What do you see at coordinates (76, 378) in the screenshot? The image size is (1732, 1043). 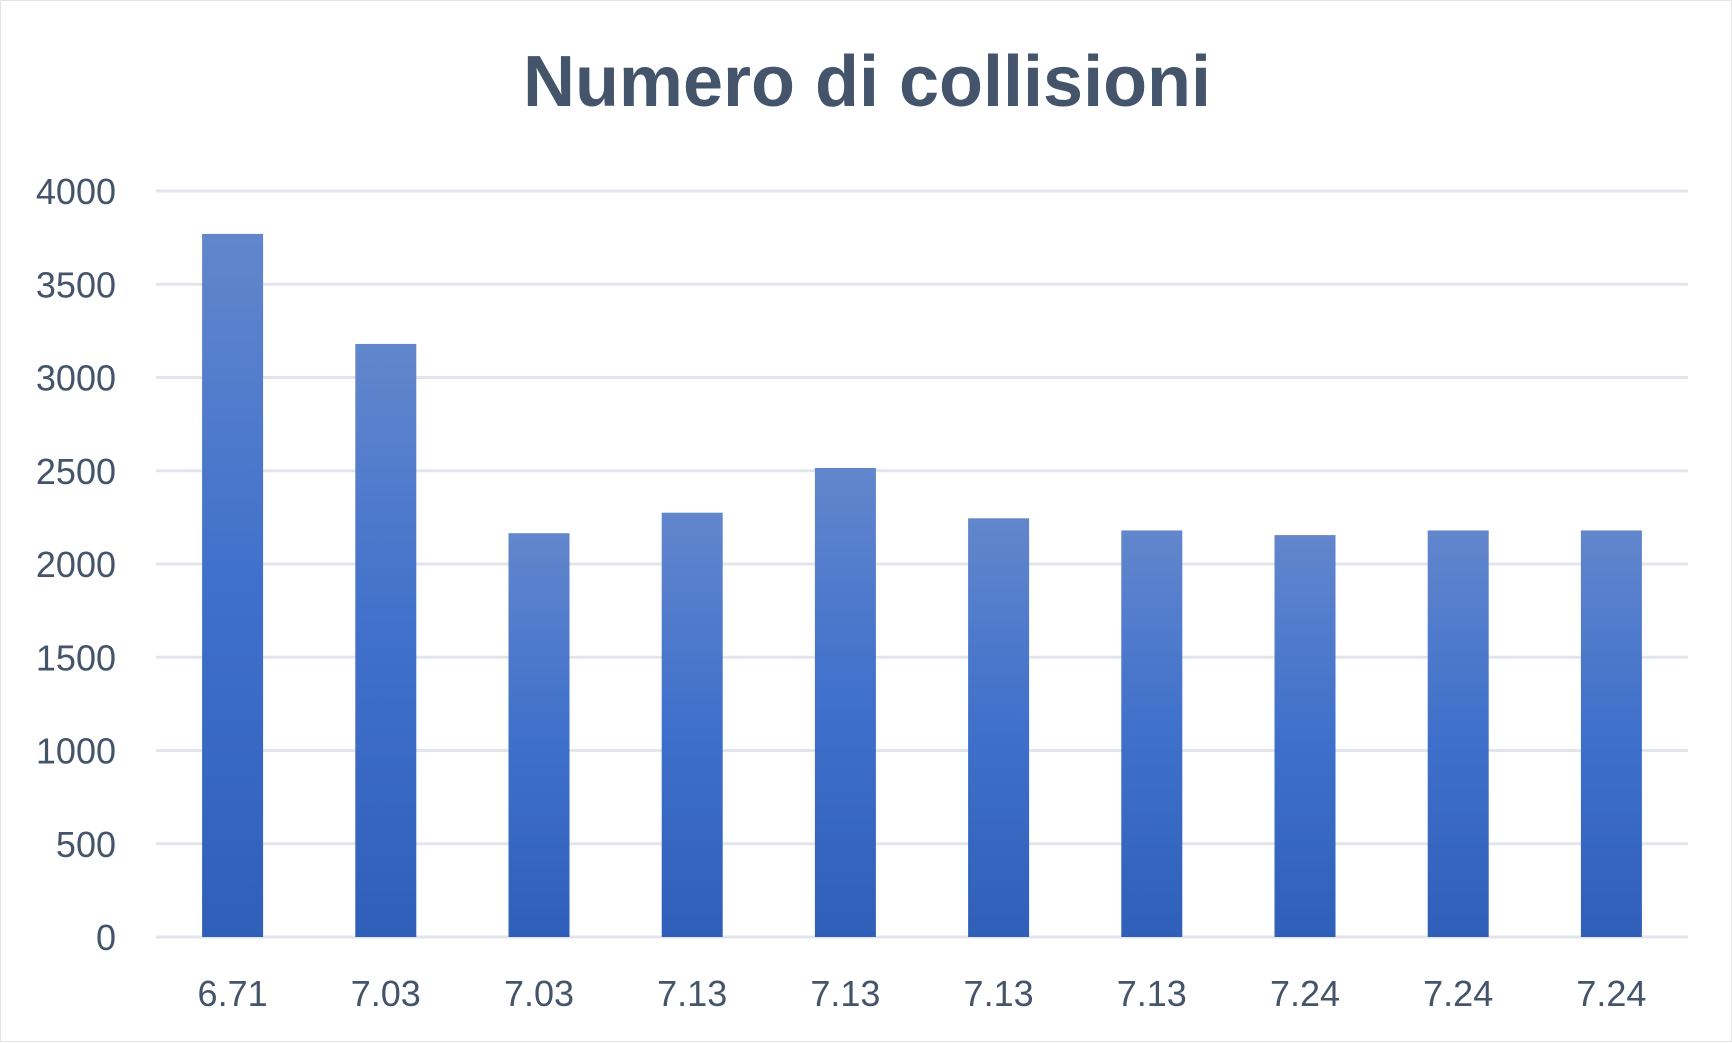 I see `y-tick-label: 3000` at bounding box center [76, 378].